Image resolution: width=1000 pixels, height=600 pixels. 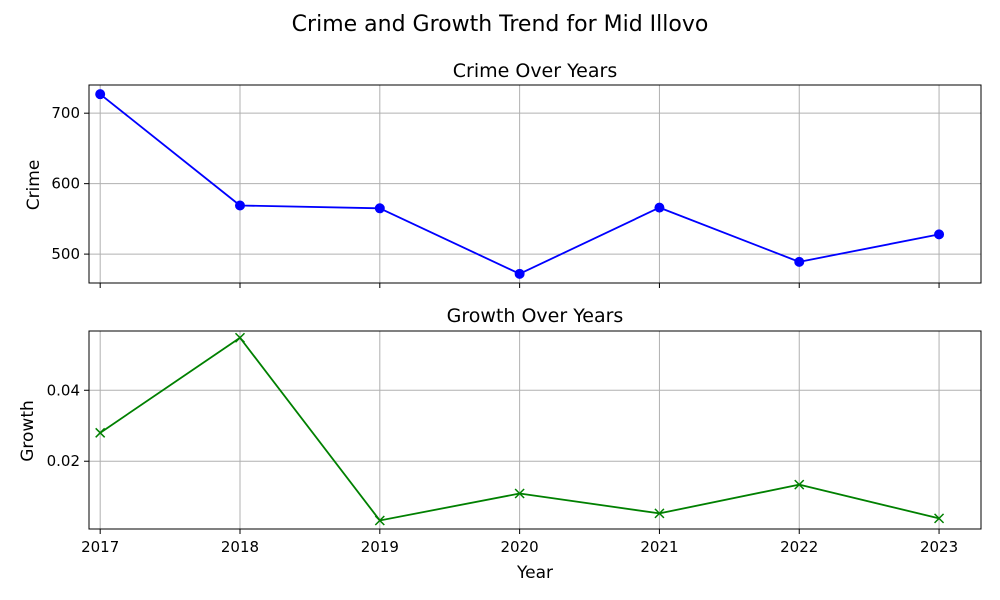 I want to click on growth-x-tick-label: 2020, so click(x=520, y=547).